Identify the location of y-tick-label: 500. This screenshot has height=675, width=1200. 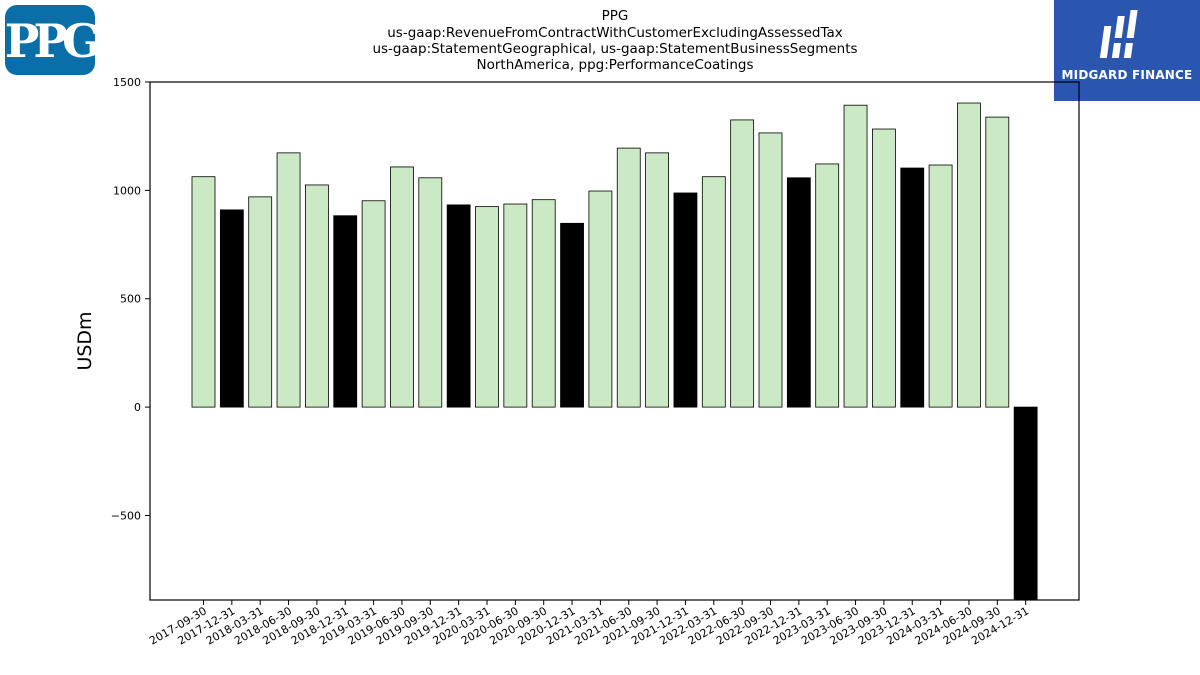
(130, 299).